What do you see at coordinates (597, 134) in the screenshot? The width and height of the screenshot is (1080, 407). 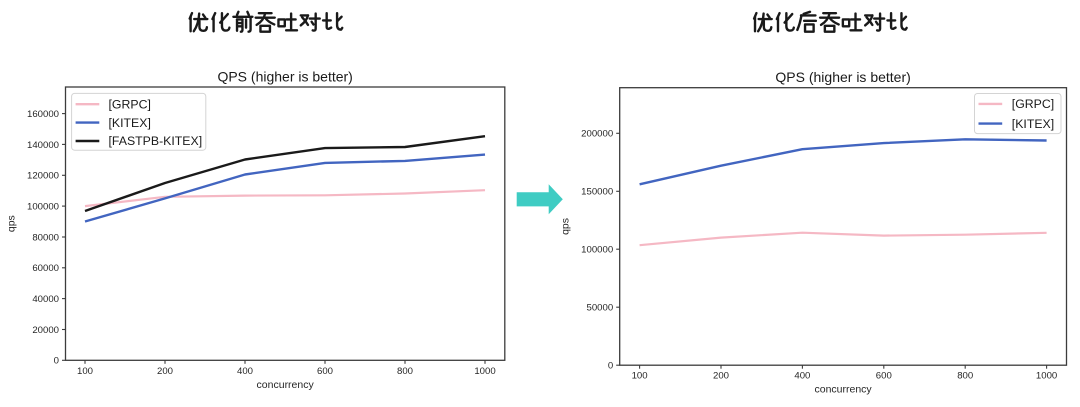 I see `svg-text: 200000` at bounding box center [597, 134].